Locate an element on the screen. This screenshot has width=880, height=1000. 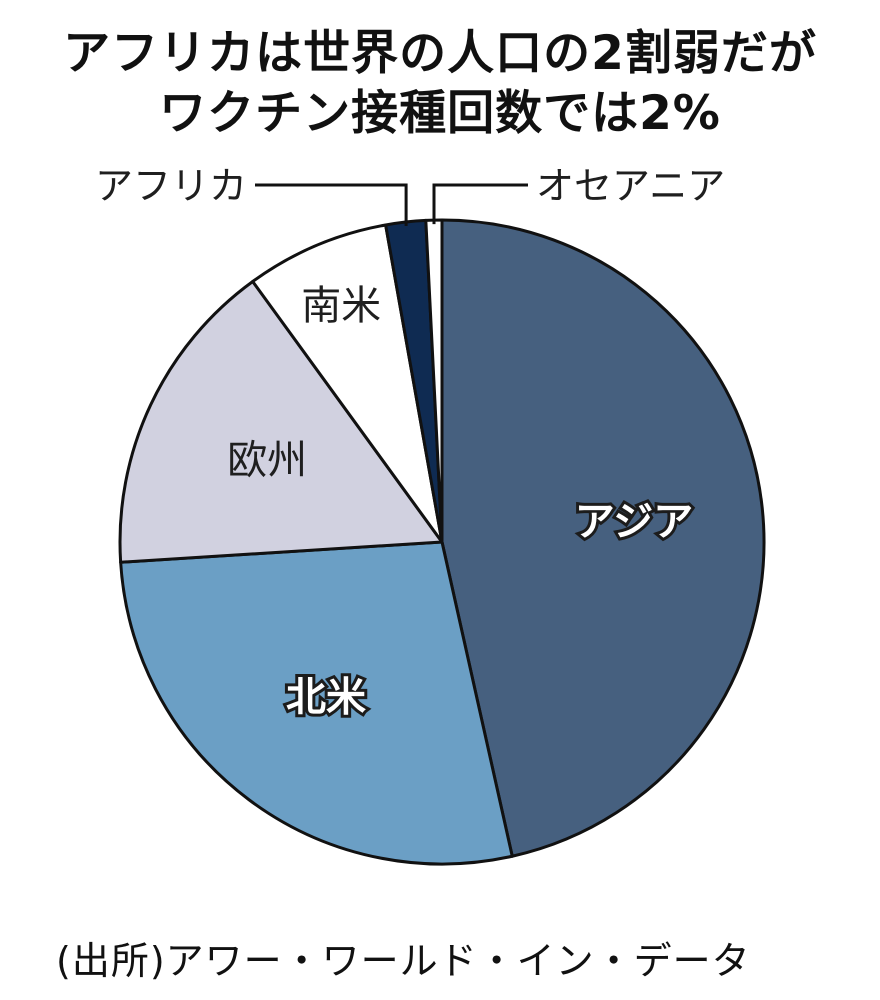
slice-label-2: 北米 is located at coordinates (326, 698).